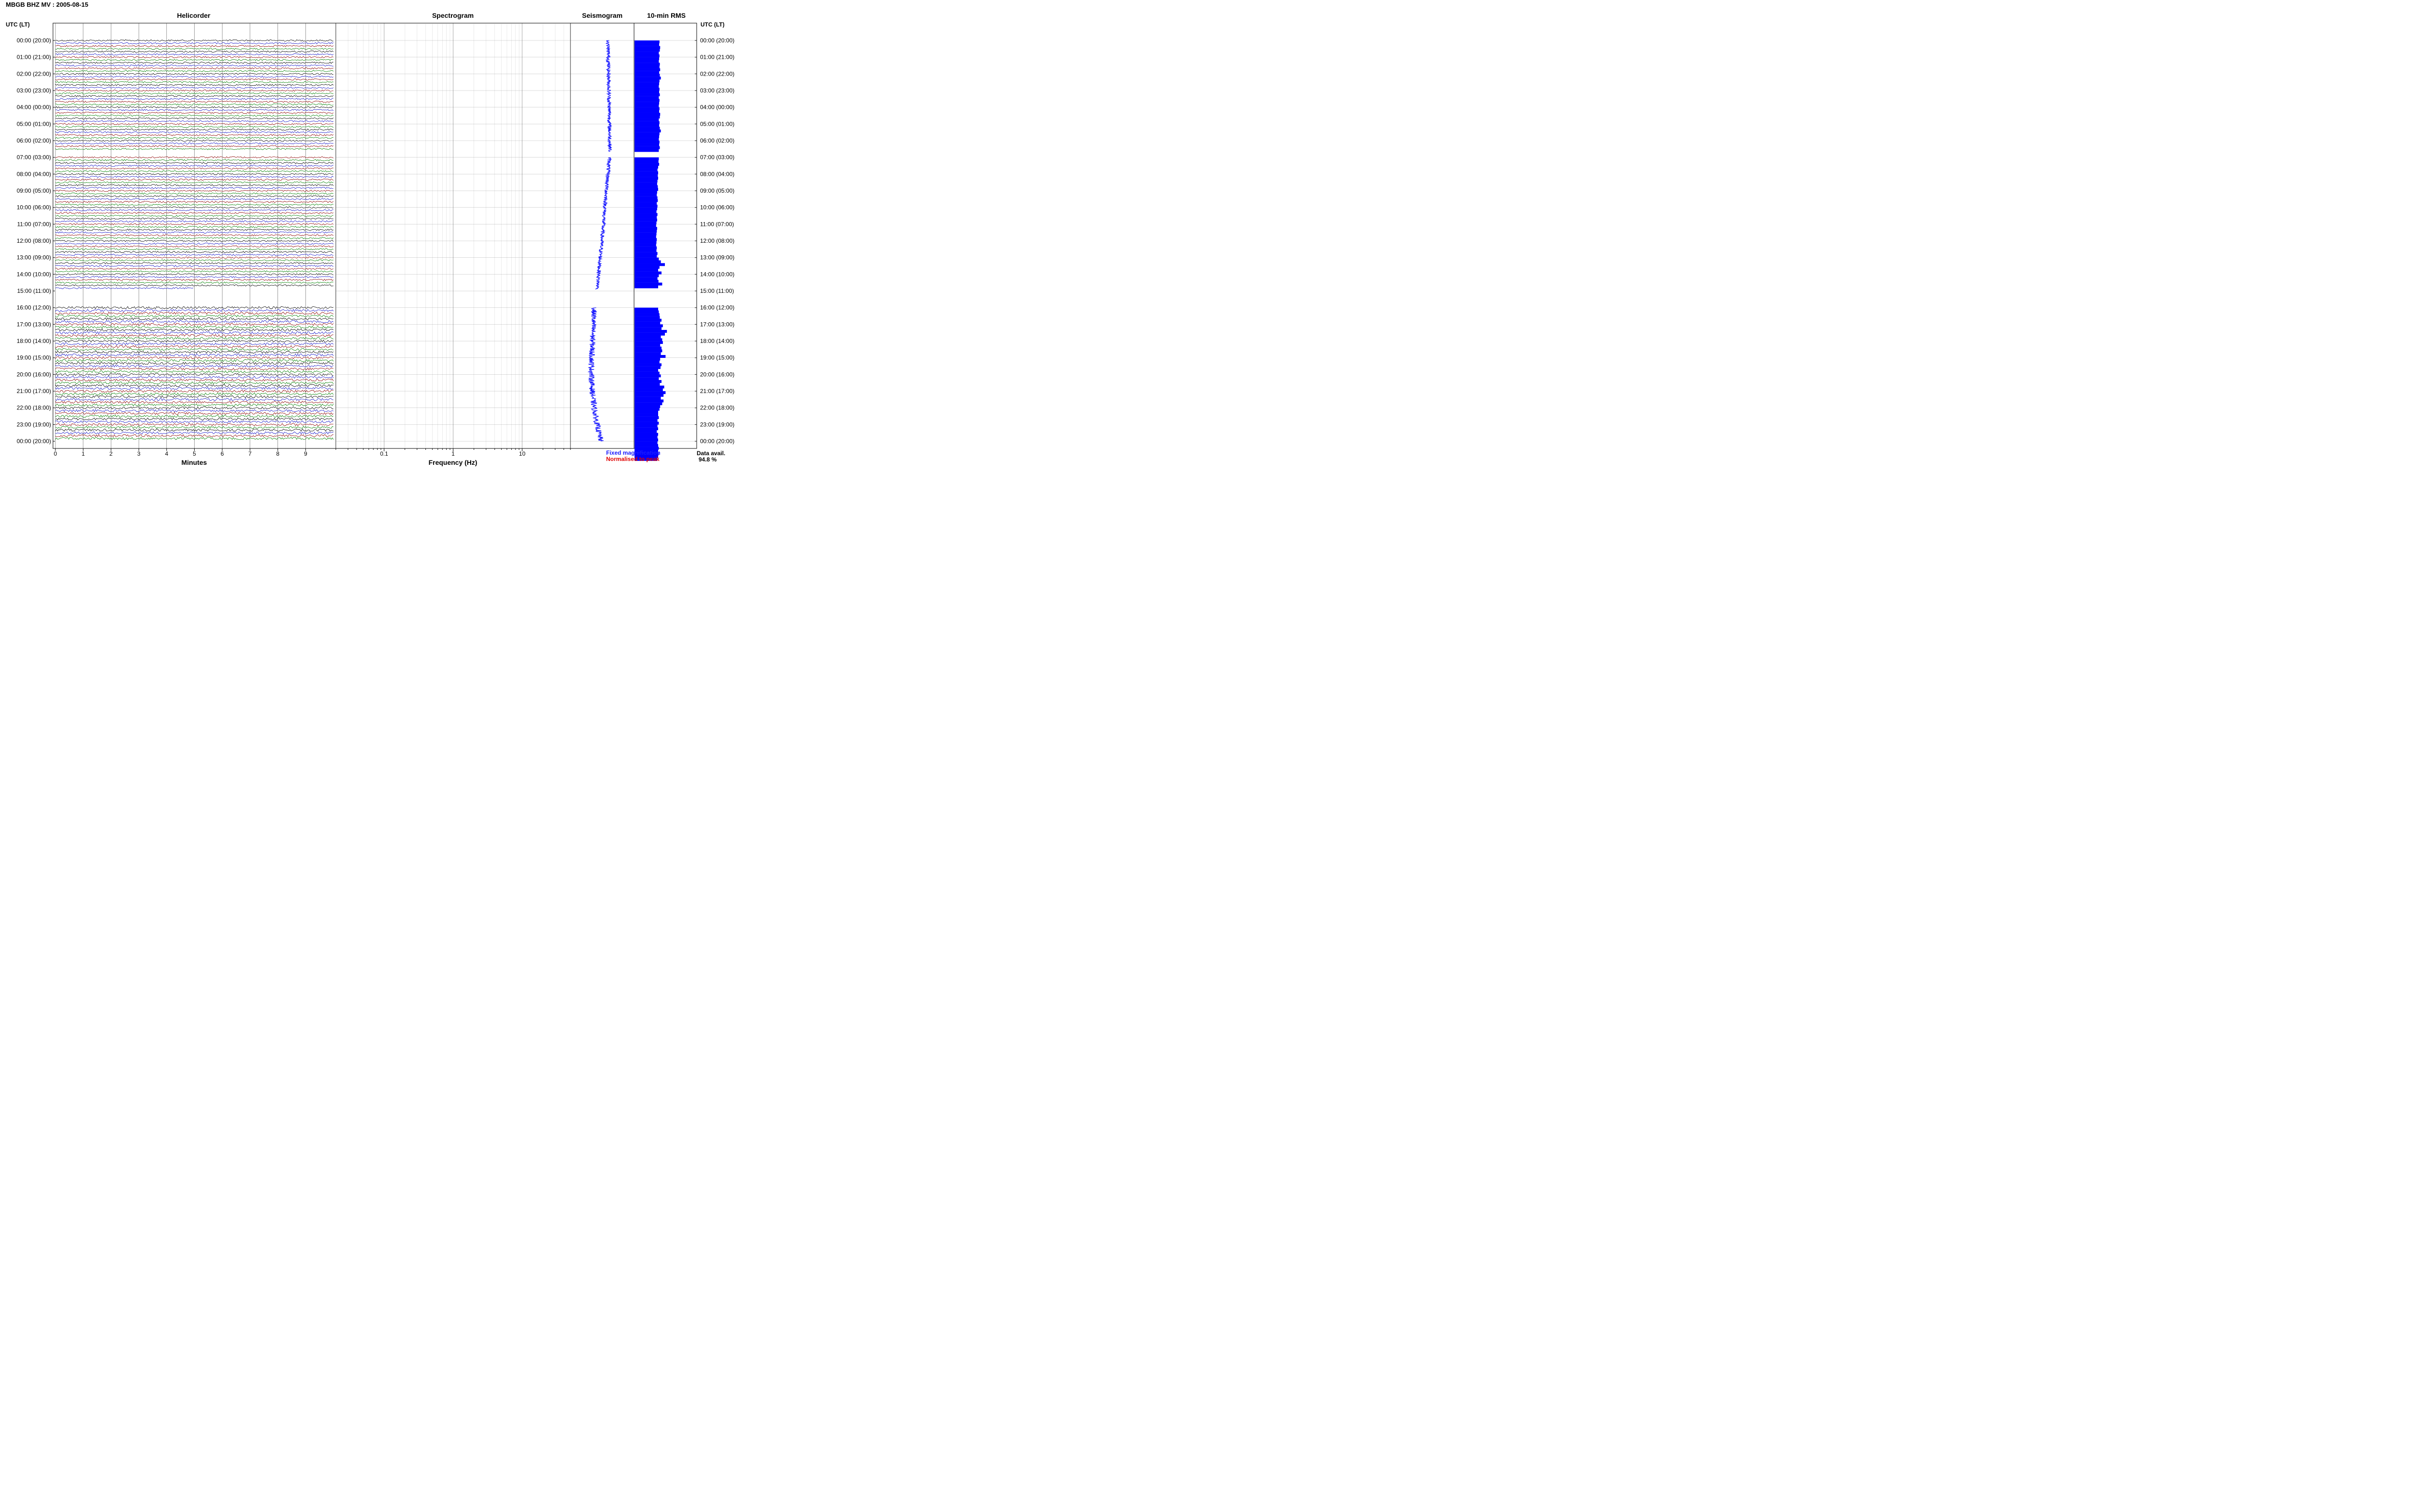  Describe the element at coordinates (34, 57) in the screenshot. I see `hour-label-left: 01:00 (21:00)` at that location.